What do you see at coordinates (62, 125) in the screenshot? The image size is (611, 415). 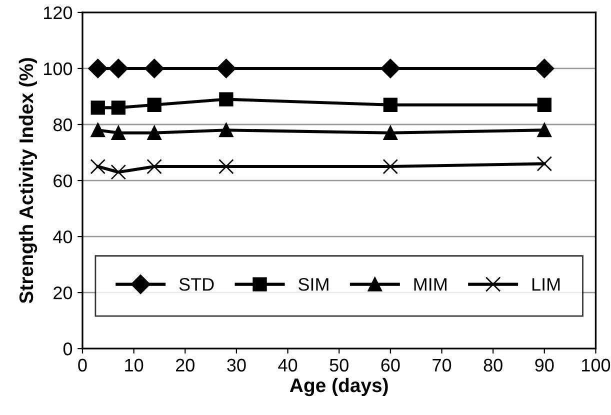 I see `y-tick-label: 80` at bounding box center [62, 125].